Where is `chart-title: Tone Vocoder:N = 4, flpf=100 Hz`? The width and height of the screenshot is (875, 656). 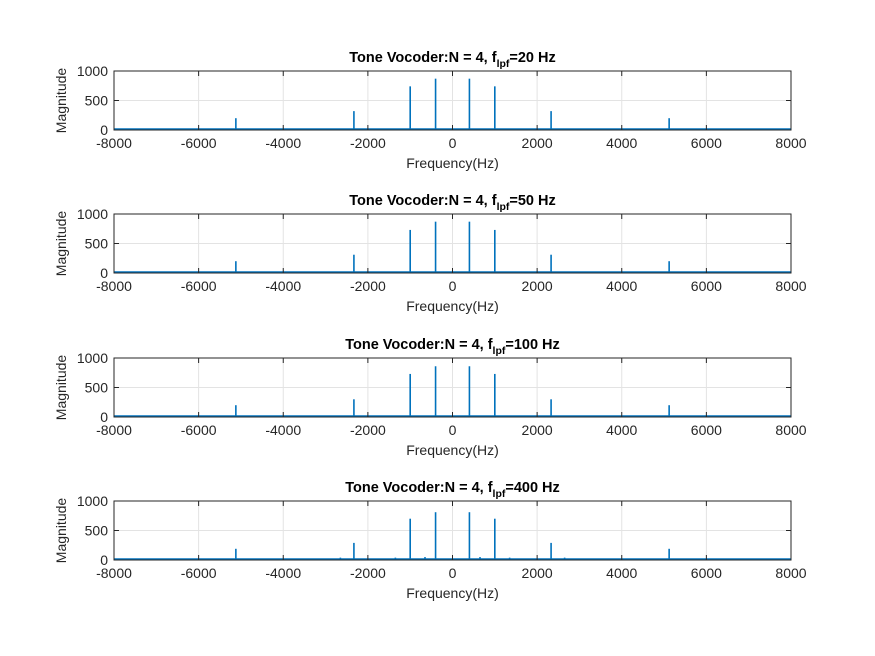
chart-title: Tone Vocoder:N = 4, flpf=100 Hz is located at coordinates (452, 347).